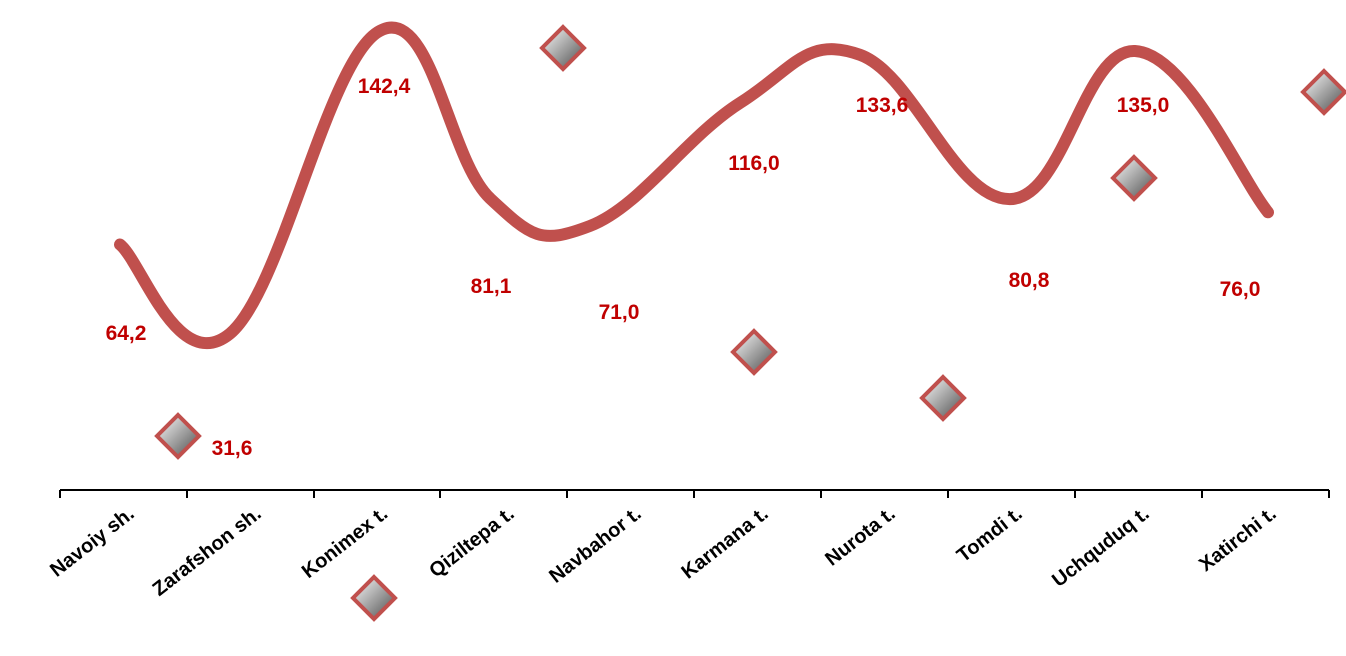  What do you see at coordinates (990, 535) in the screenshot?
I see `x-tick-label: Tomdi t.` at bounding box center [990, 535].